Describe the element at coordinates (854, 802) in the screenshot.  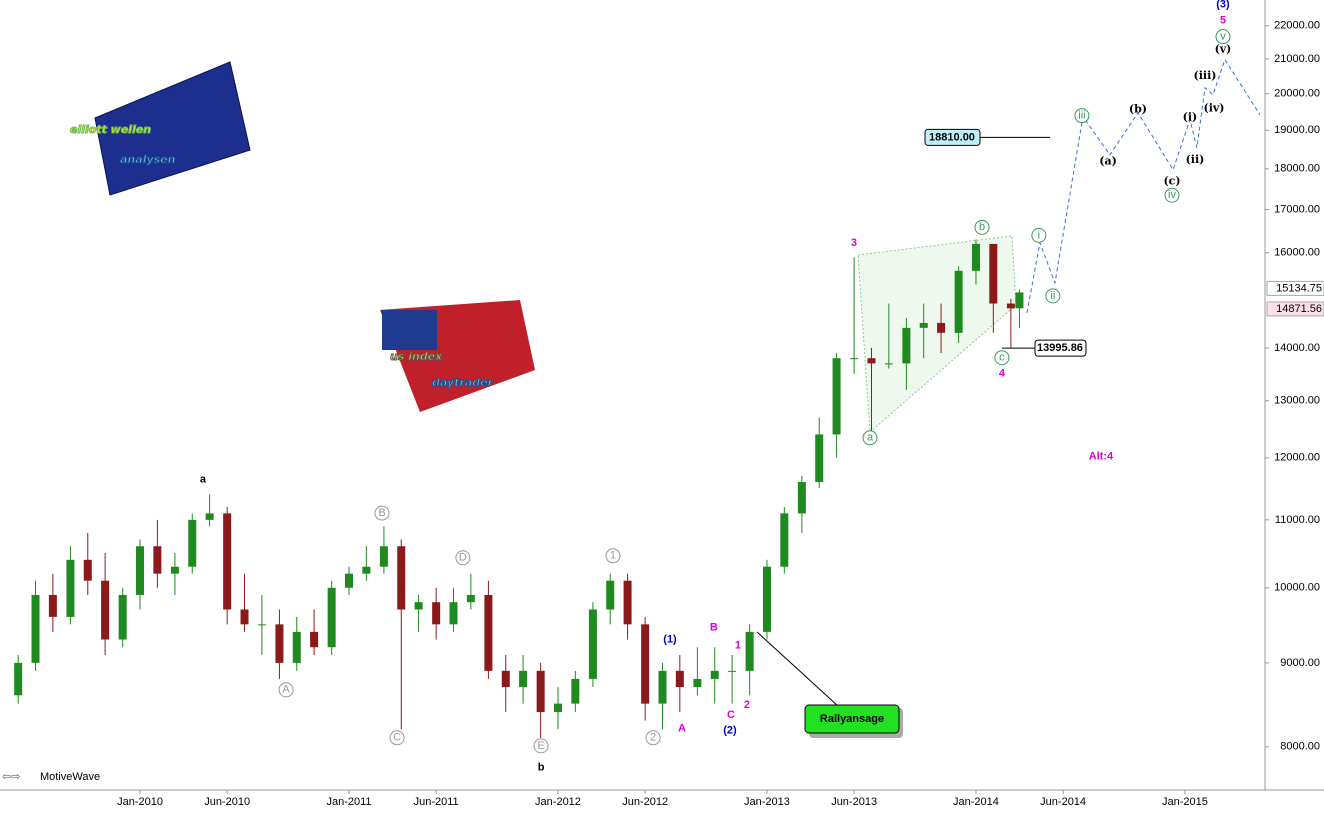
I see `x-tick-label: Jun-2013` at that location.